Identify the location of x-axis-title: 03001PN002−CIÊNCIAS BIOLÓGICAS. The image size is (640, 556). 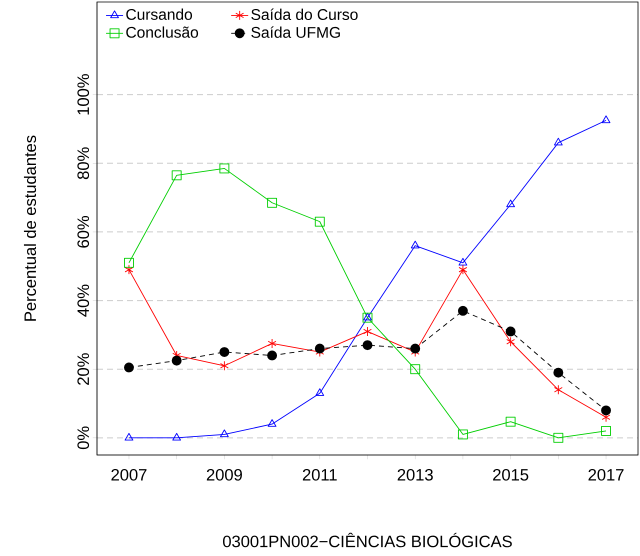
(367, 540).